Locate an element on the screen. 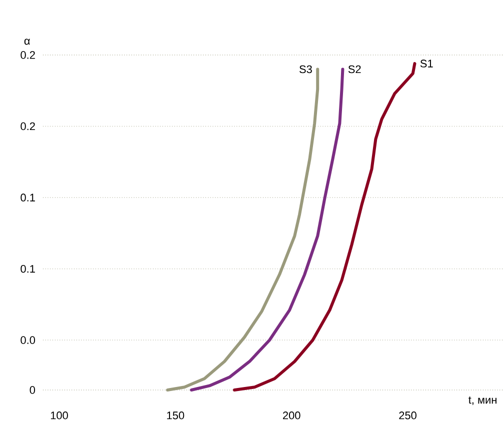  x-axis-title: t, мин is located at coordinates (482, 401).